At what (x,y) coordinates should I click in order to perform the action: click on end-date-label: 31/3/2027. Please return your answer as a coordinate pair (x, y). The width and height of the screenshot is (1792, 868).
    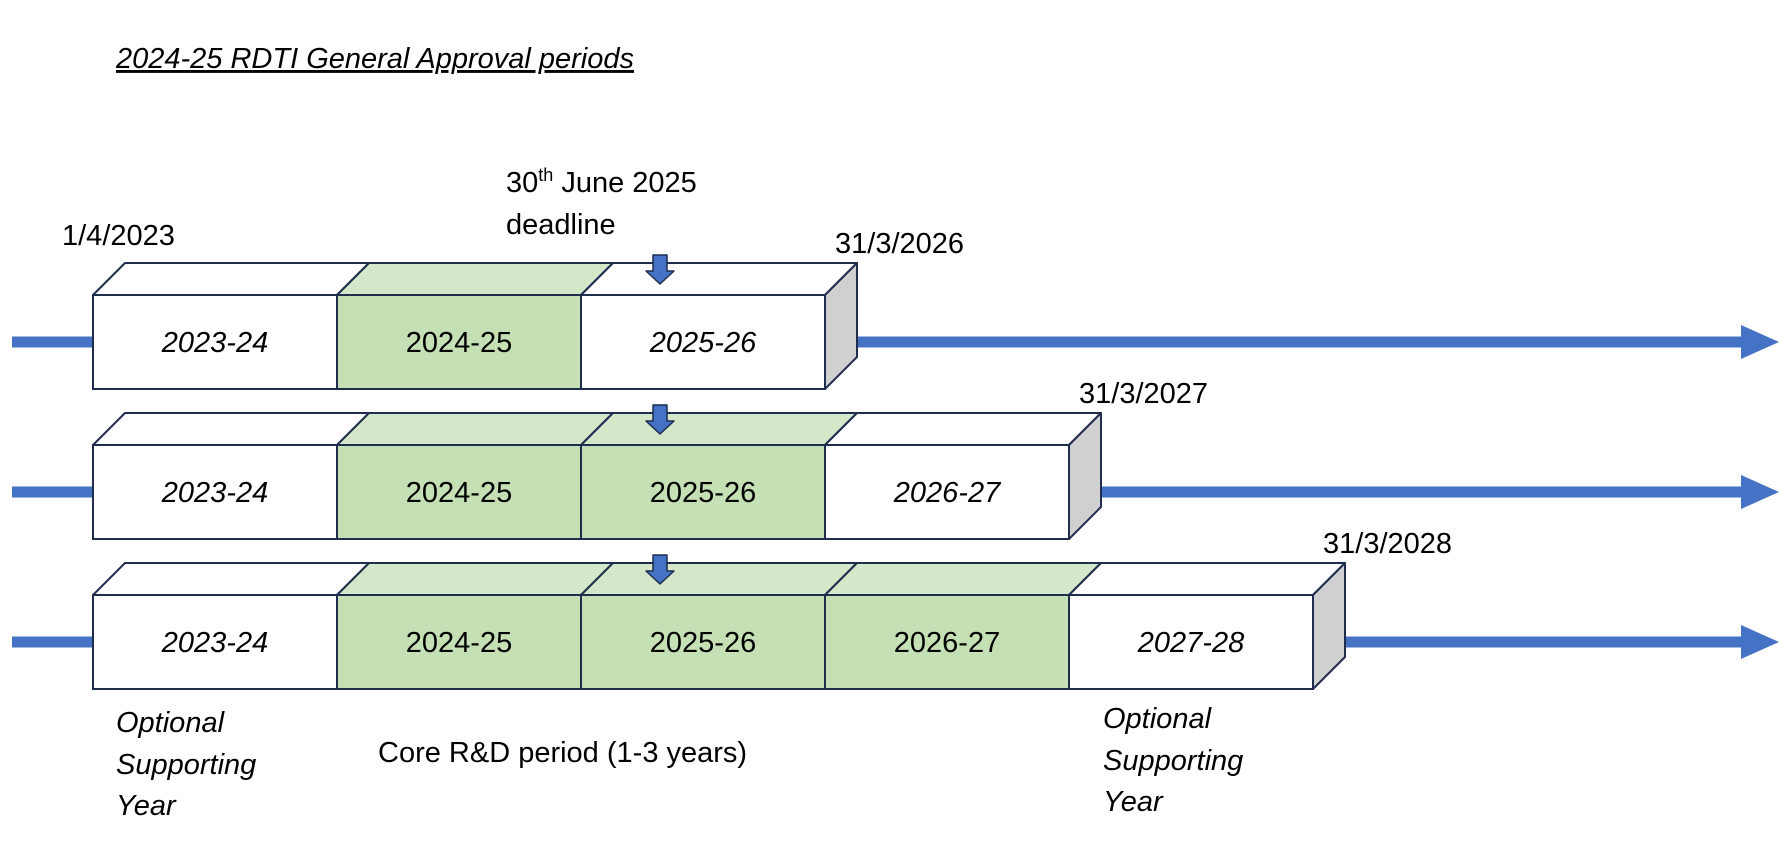
    Looking at the image, I should click on (1143, 394).